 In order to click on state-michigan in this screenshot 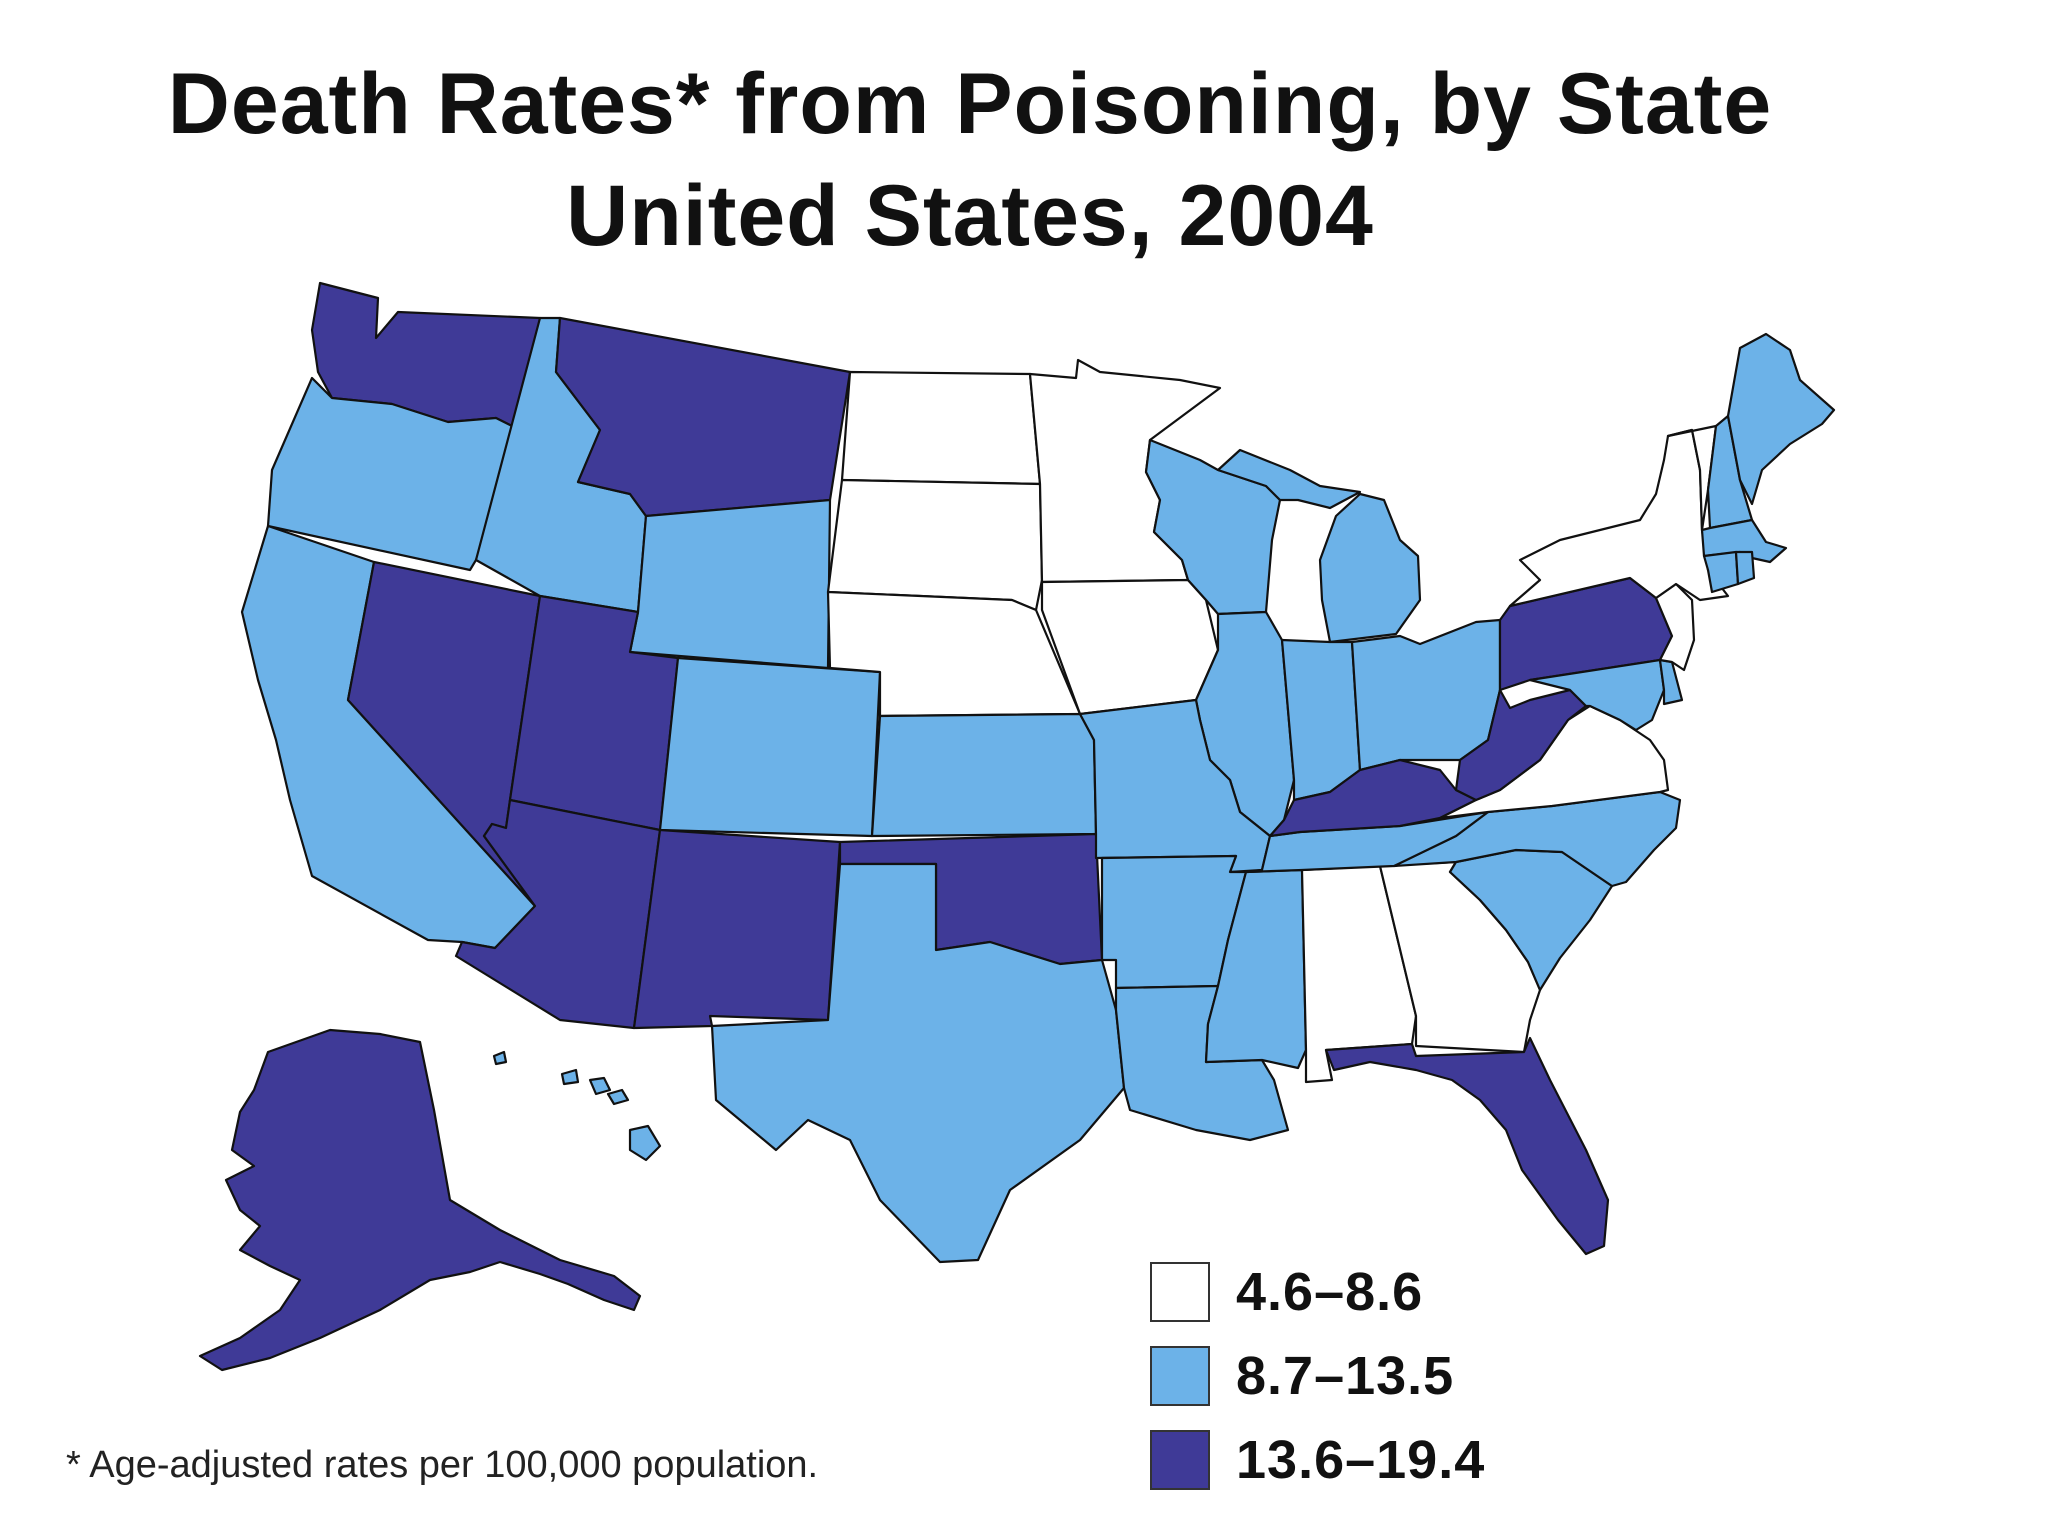, I will do `click(1319, 546)`.